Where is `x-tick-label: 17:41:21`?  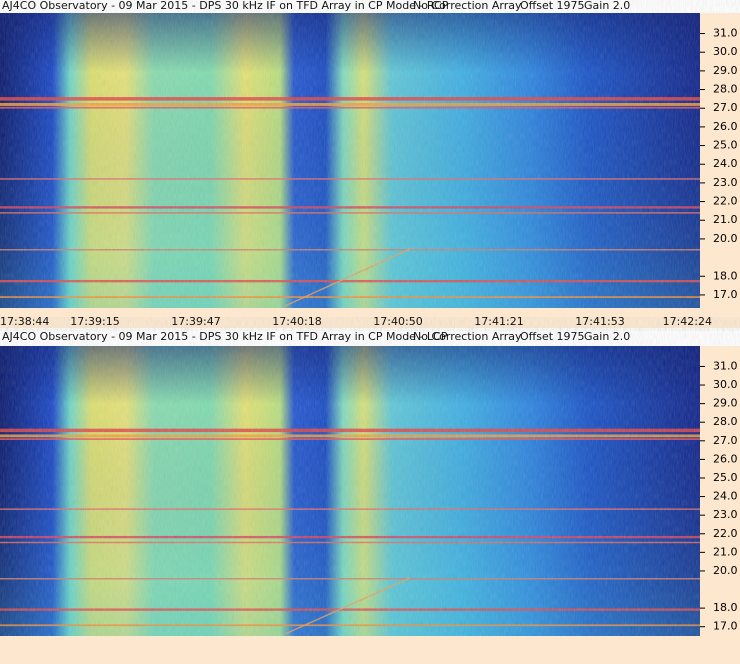 x-tick-label: 17:41:21 is located at coordinates (498, 321).